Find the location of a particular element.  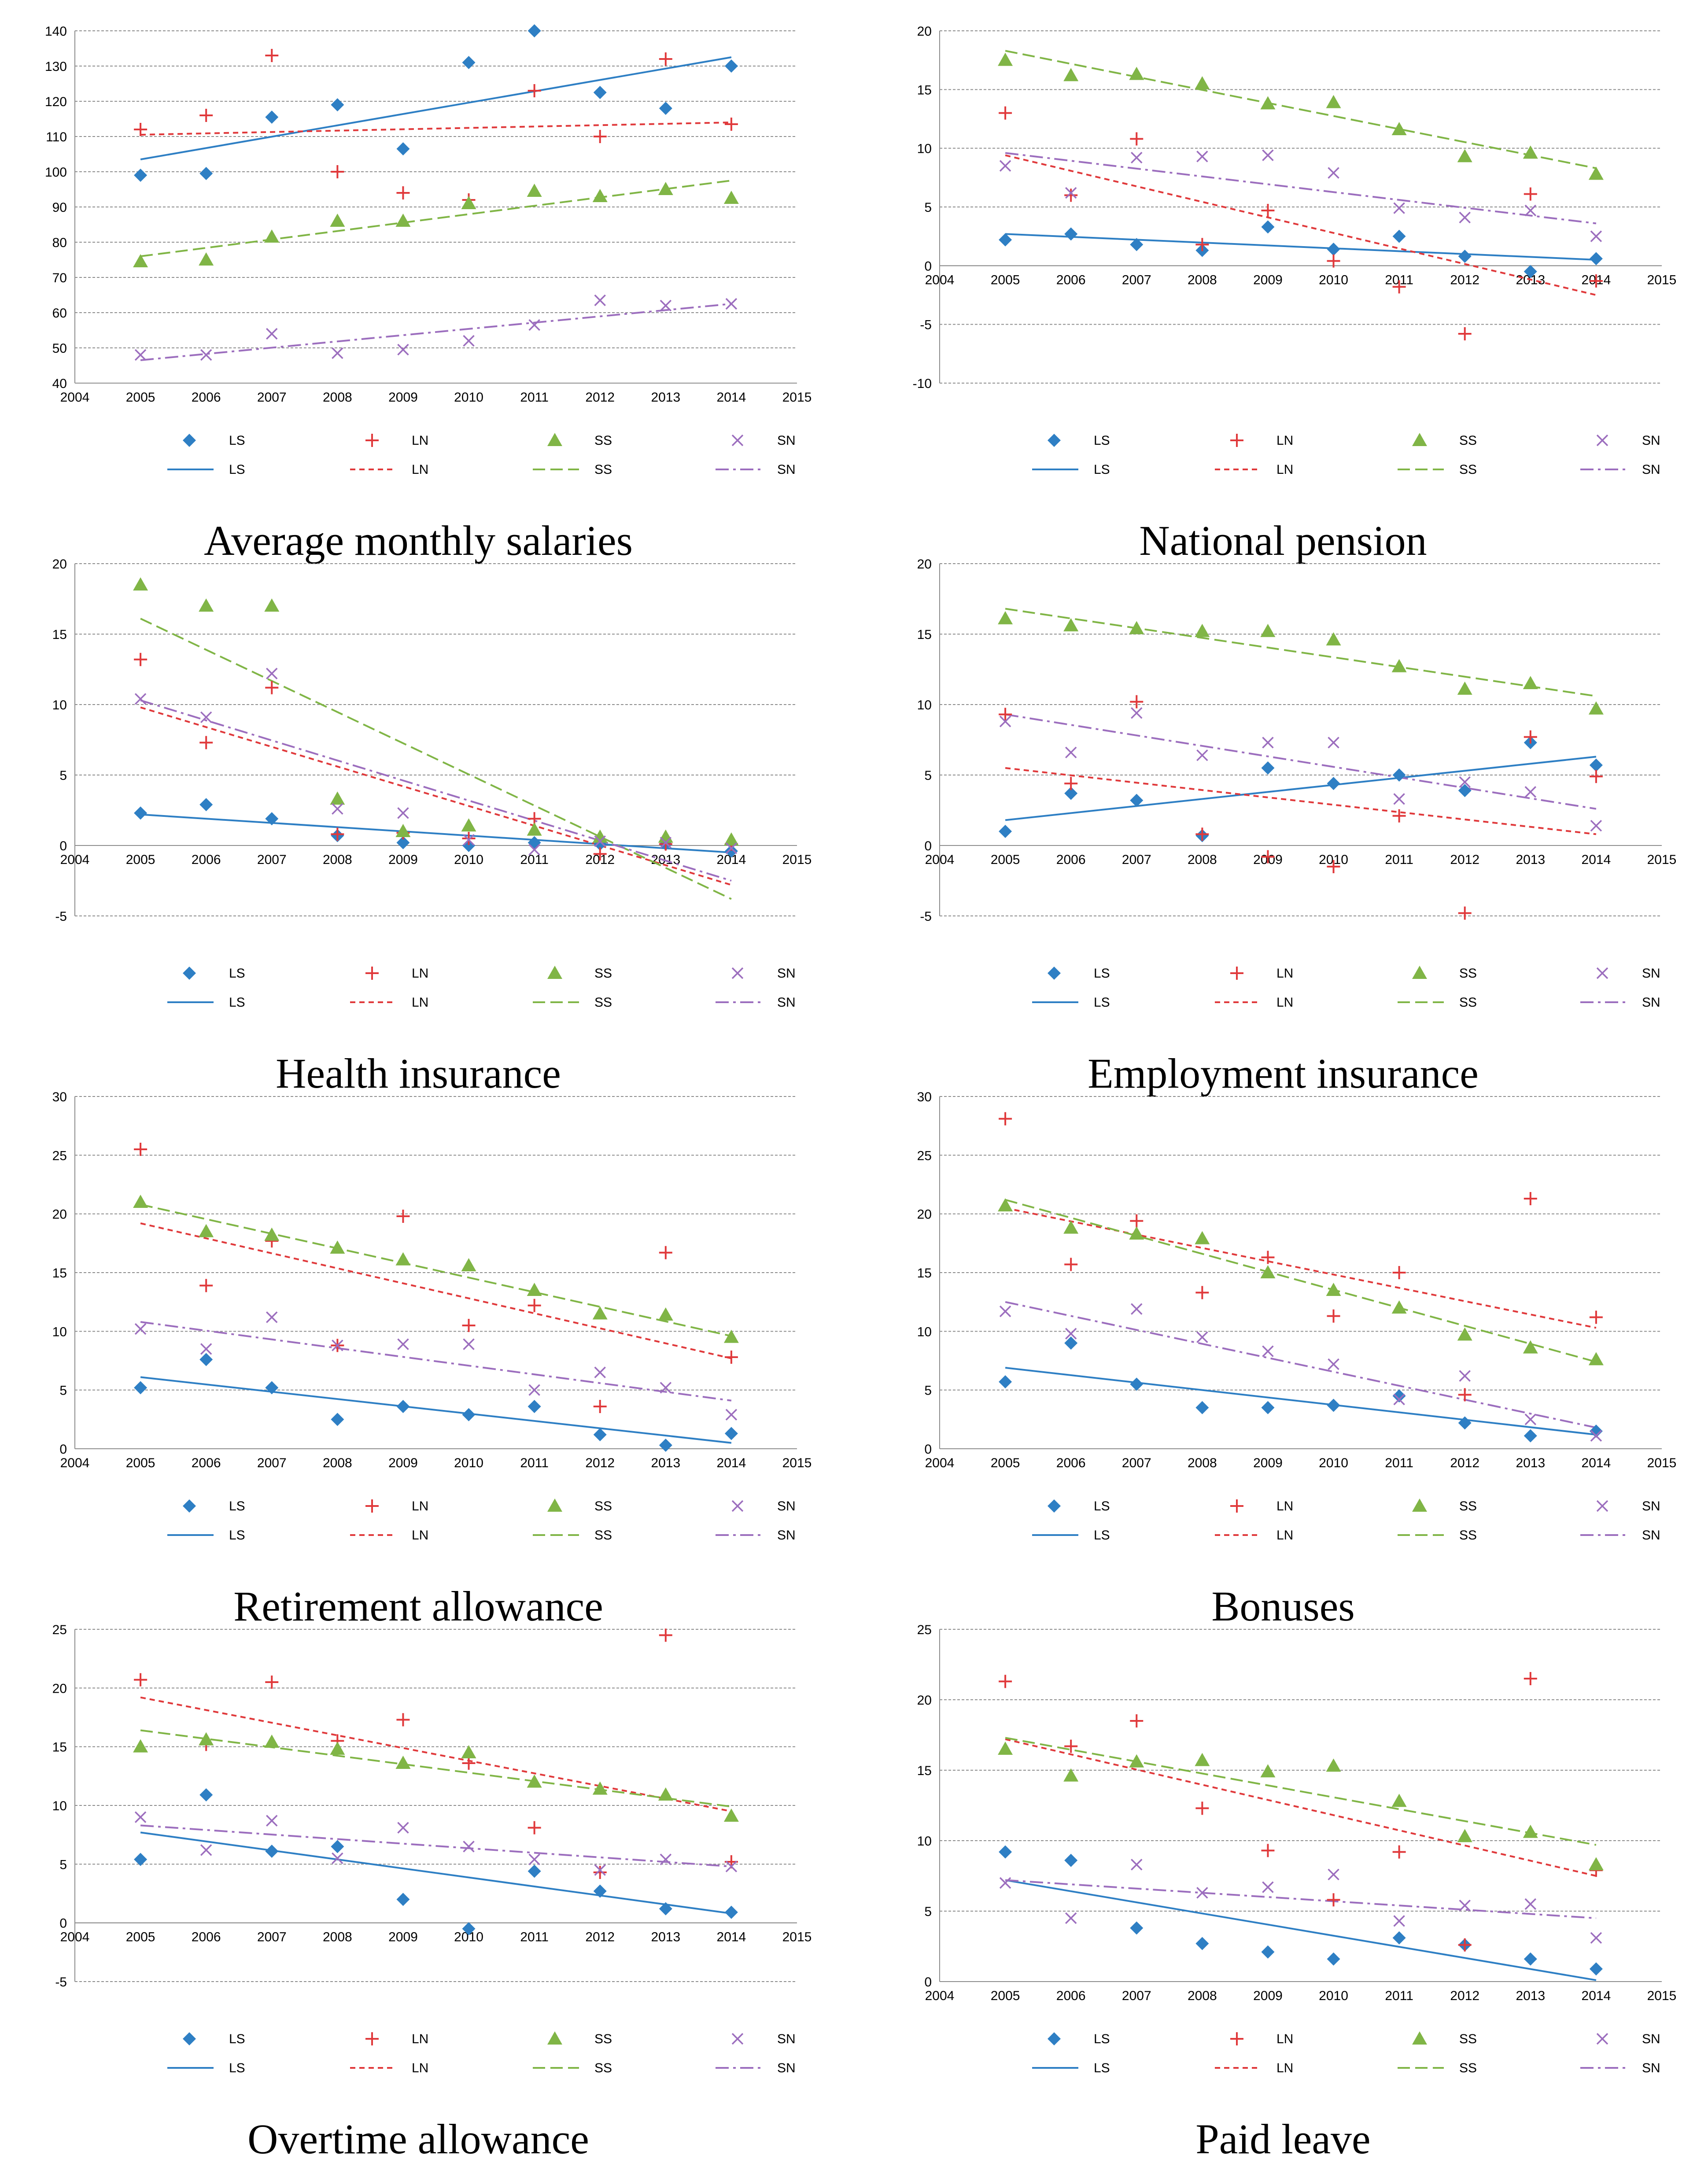

legend-label-sn: SN is located at coordinates (786, 2039).